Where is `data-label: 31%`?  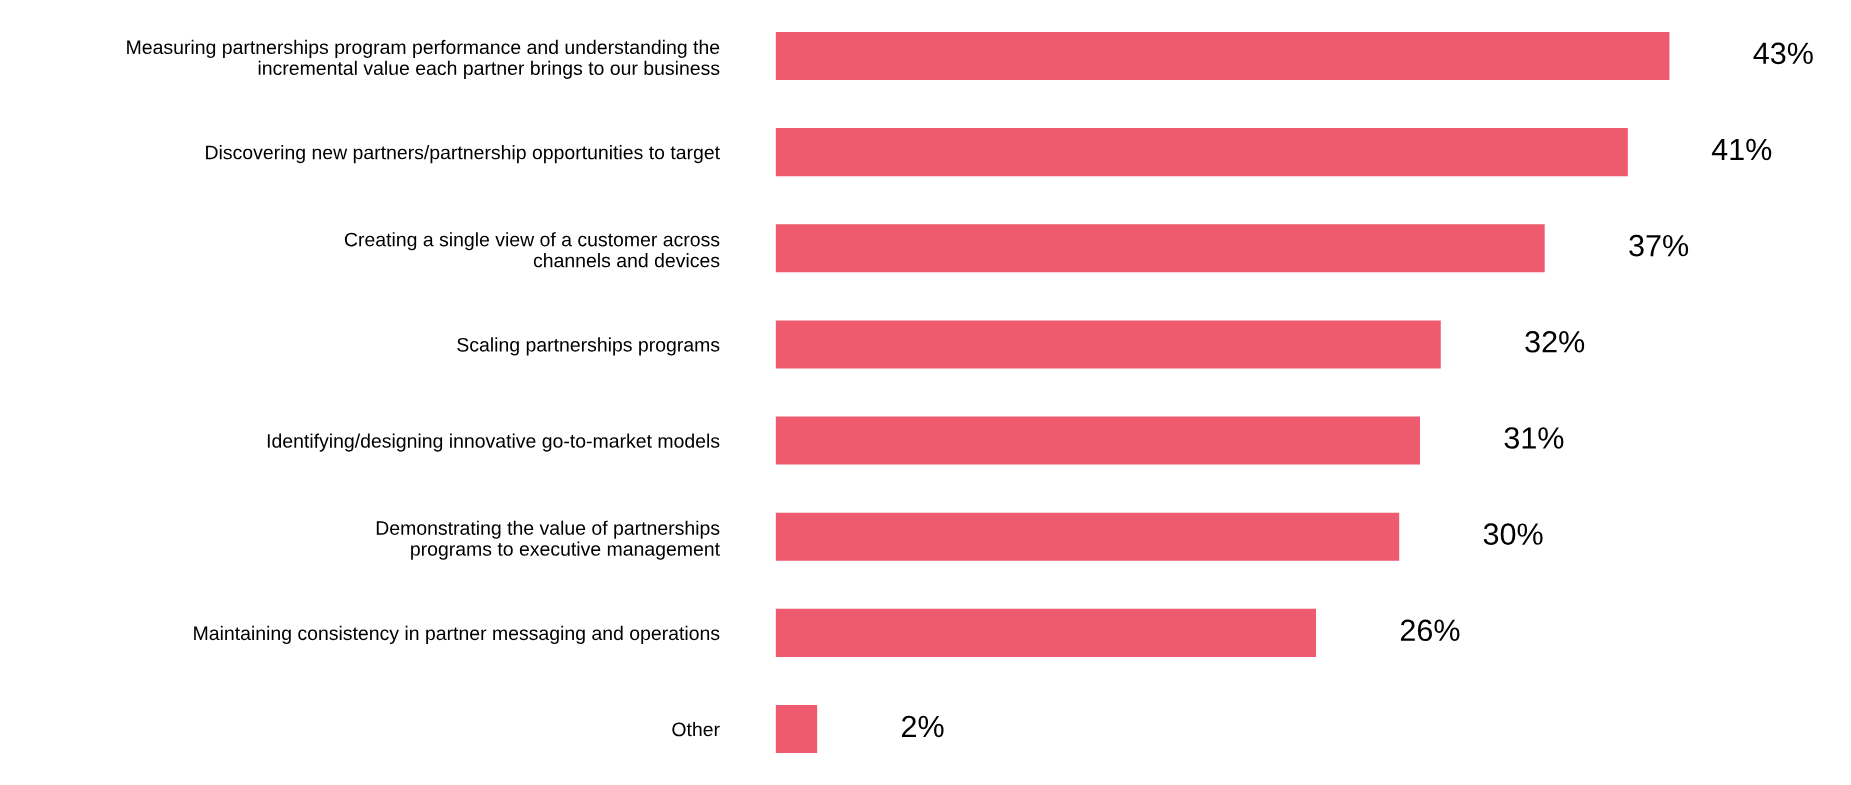 data-label: 31% is located at coordinates (1534, 438).